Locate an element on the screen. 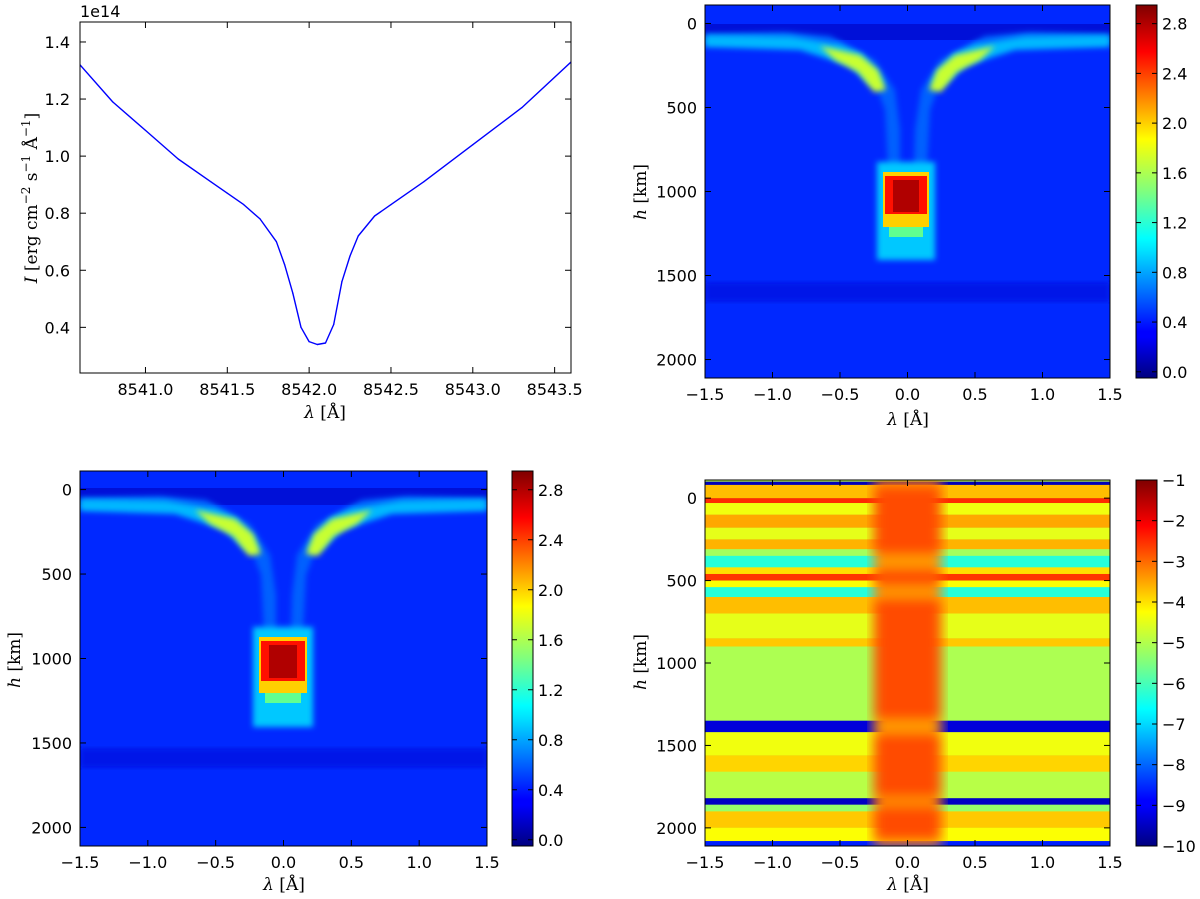  y-tick-label: 0.8 is located at coordinates (57, 213).